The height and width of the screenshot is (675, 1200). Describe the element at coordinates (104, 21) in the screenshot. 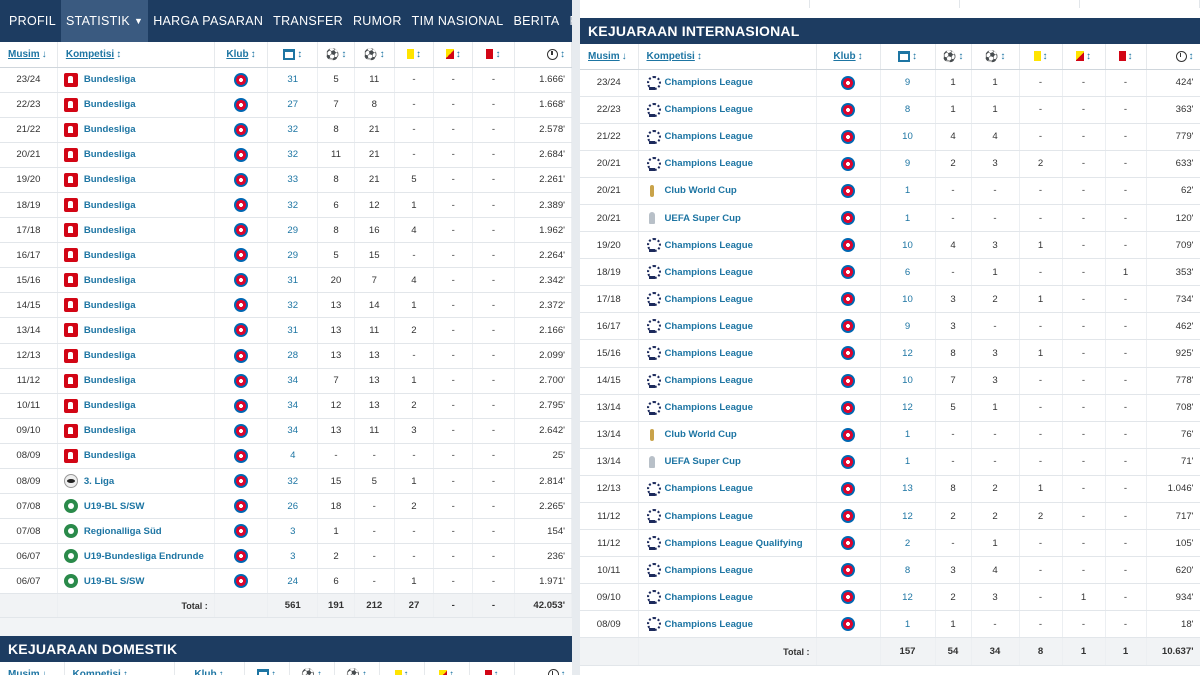

I see `nav-statistik: STATISTIK ▼` at that location.